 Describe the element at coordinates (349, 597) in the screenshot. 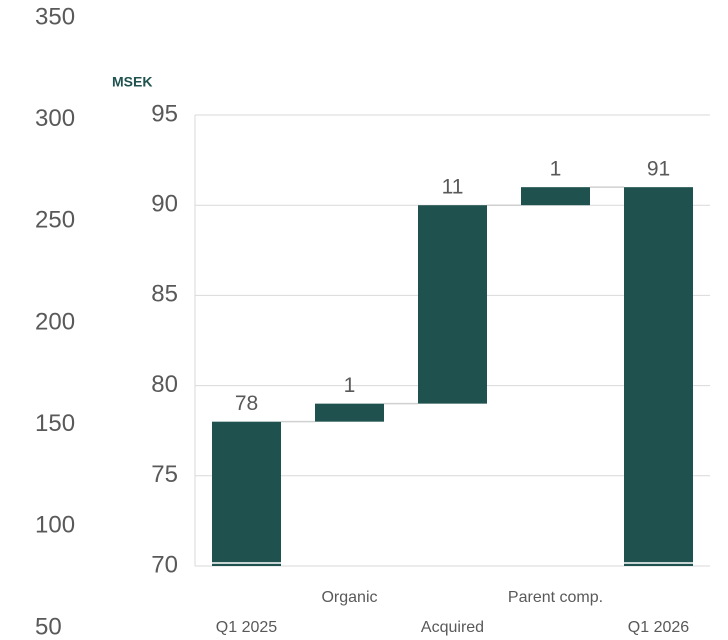

I see `x-tick-label: Organic` at that location.